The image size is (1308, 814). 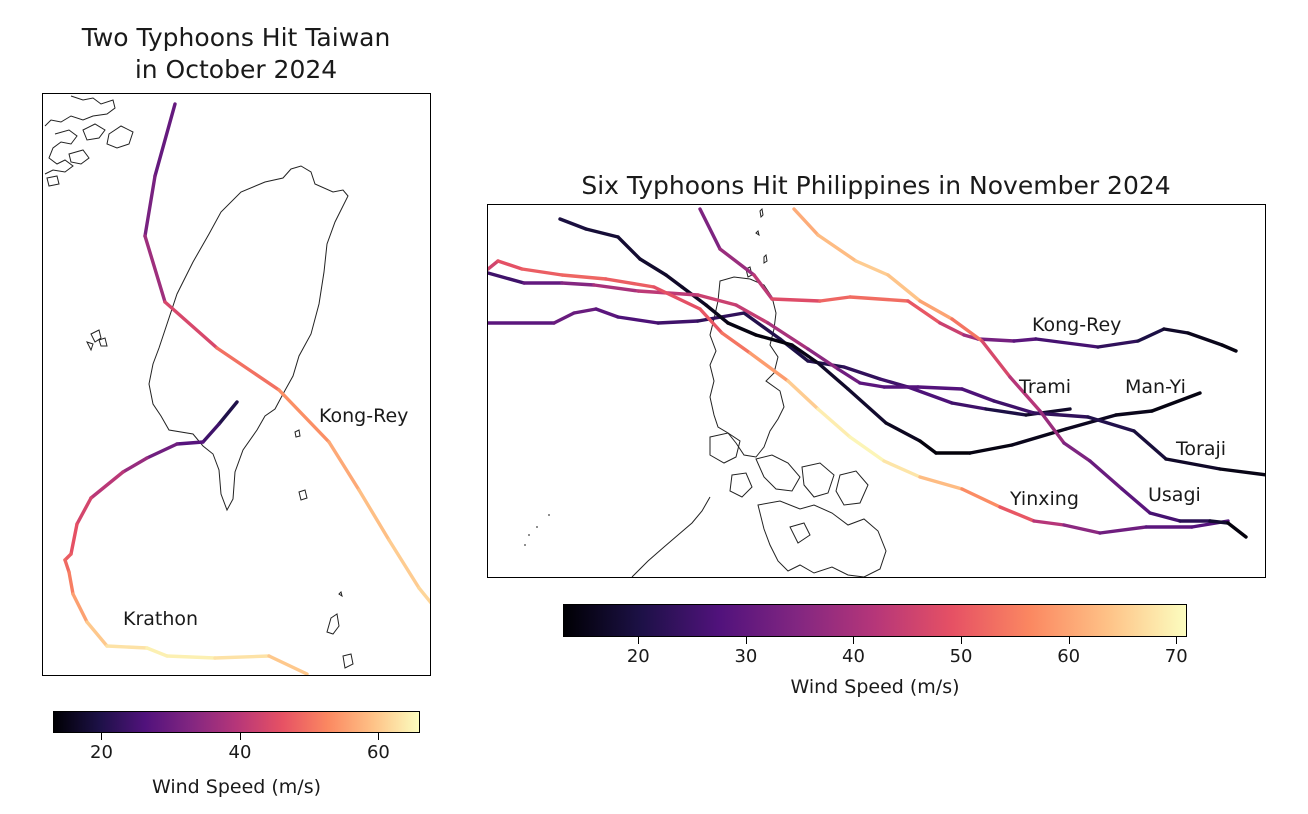 I want to click on left-colorbar-label: Wind Speed (m/s), so click(x=236, y=787).